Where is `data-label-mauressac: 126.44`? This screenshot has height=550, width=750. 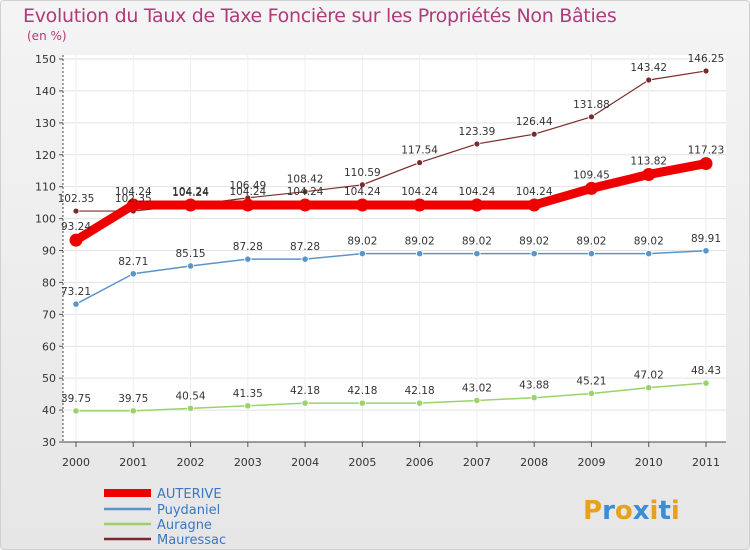
data-label-mauressac: 126.44 is located at coordinates (534, 122).